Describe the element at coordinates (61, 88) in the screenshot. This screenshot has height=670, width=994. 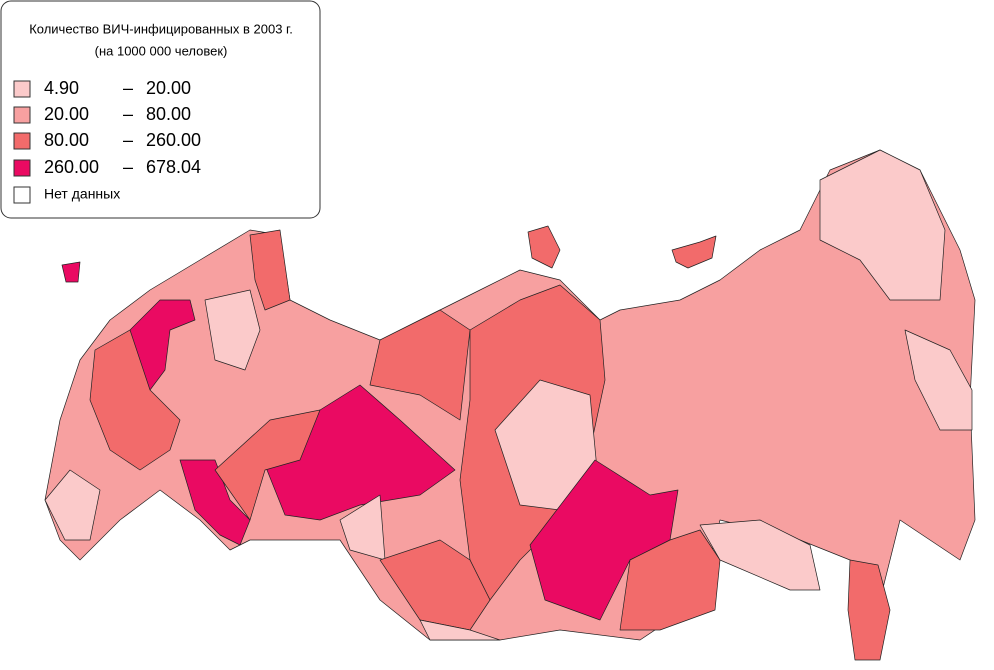
I see `legend-from: 4.90` at that location.